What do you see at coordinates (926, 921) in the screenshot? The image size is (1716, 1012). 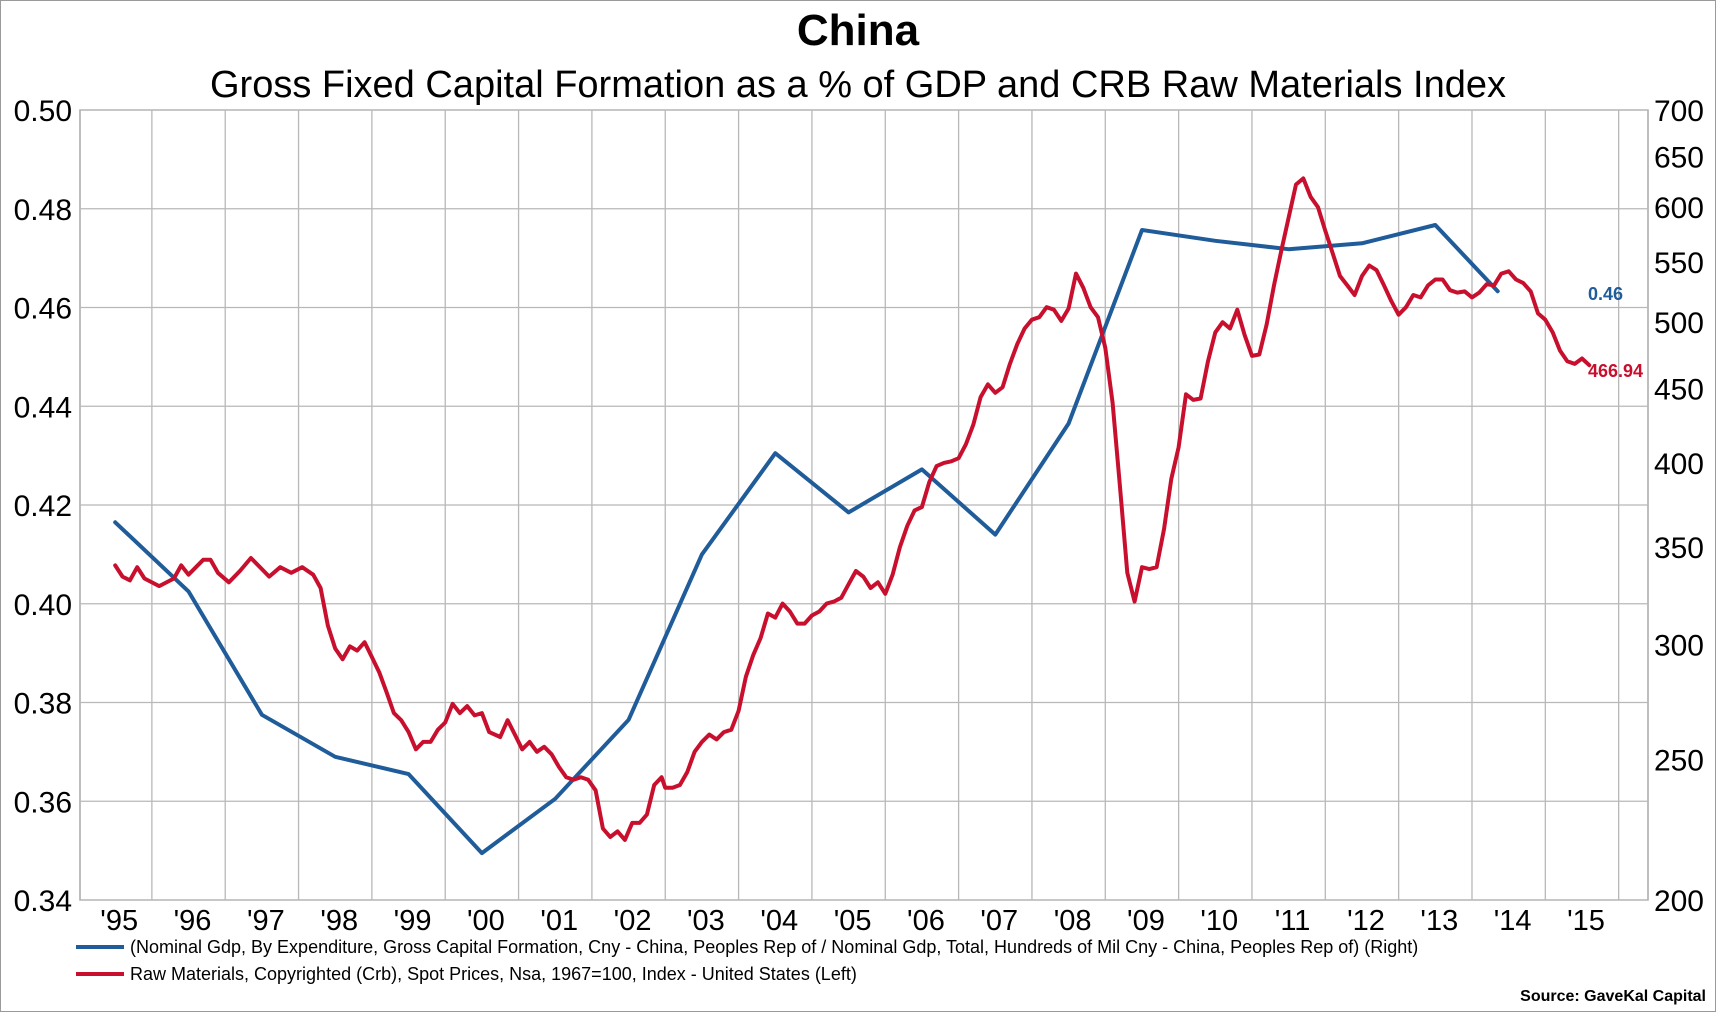 I see `x-tick-label: '06` at bounding box center [926, 921].